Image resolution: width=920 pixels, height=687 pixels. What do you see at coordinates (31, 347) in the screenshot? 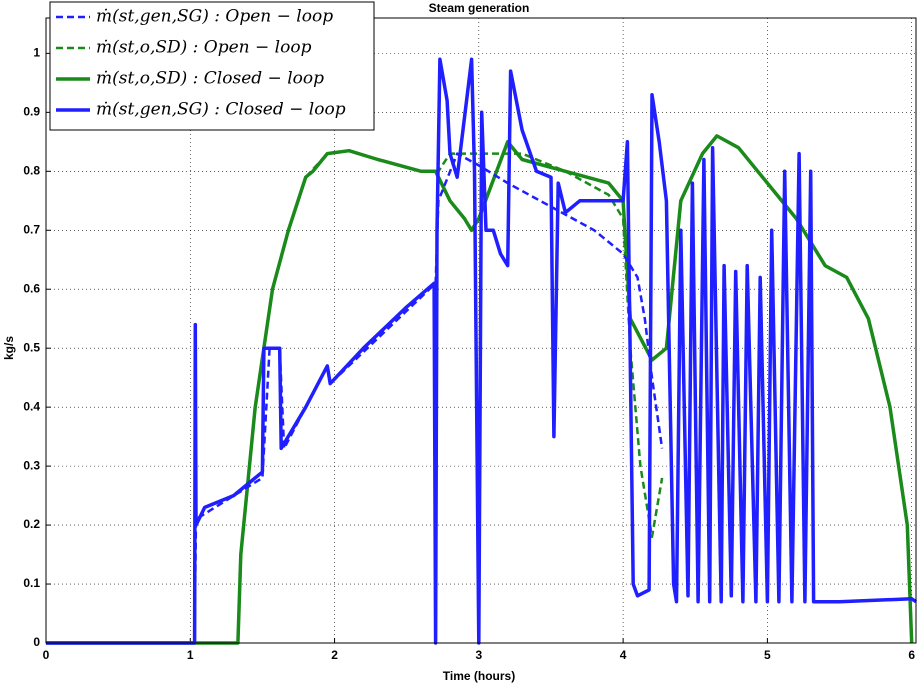
I see `y-tick-label: 0.5` at bounding box center [31, 347].